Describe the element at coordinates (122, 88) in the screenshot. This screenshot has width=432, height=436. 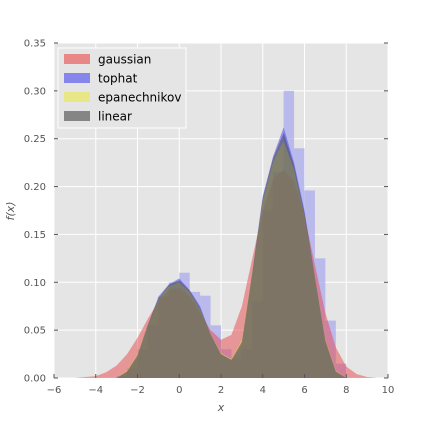
I see `legend: gaussian tophat epanechnikov linear` at that location.